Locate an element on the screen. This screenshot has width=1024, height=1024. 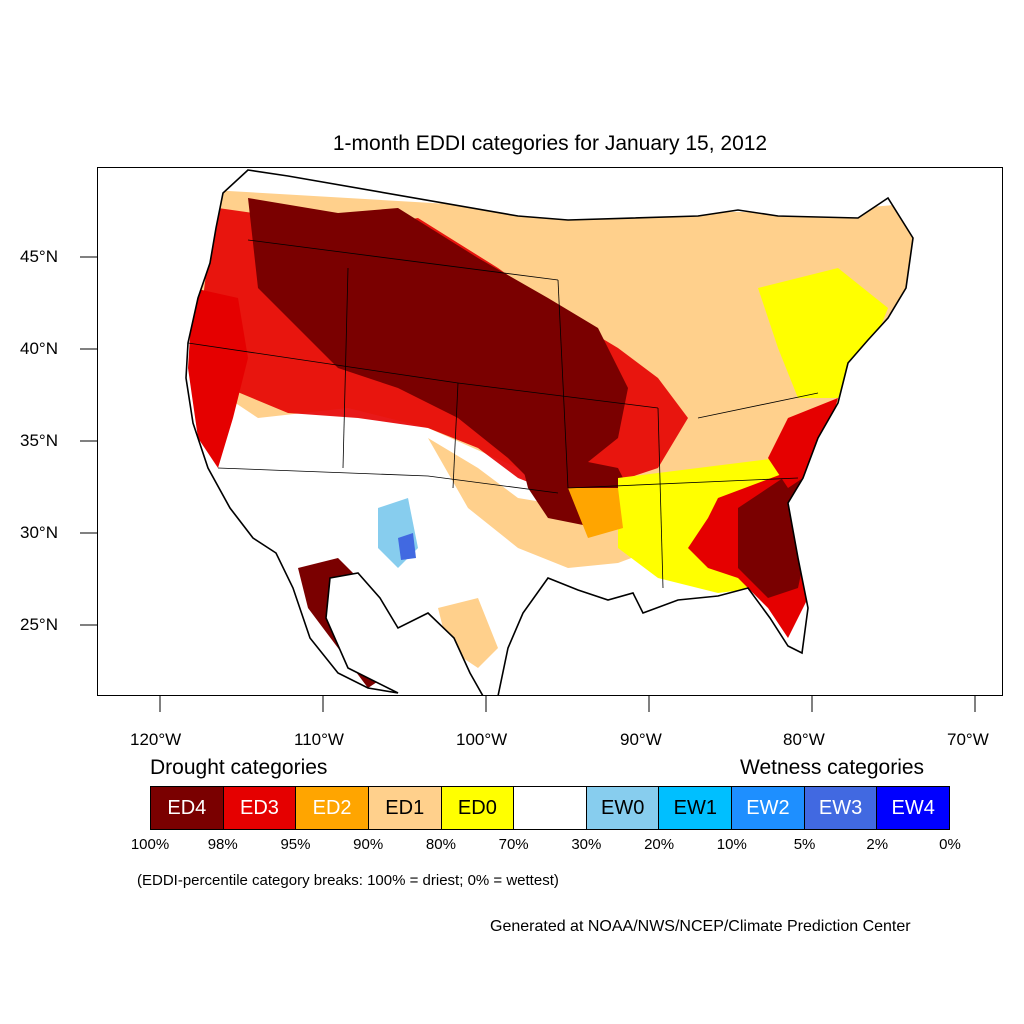
lat-label-25: 25°N is located at coordinates (39, 624).